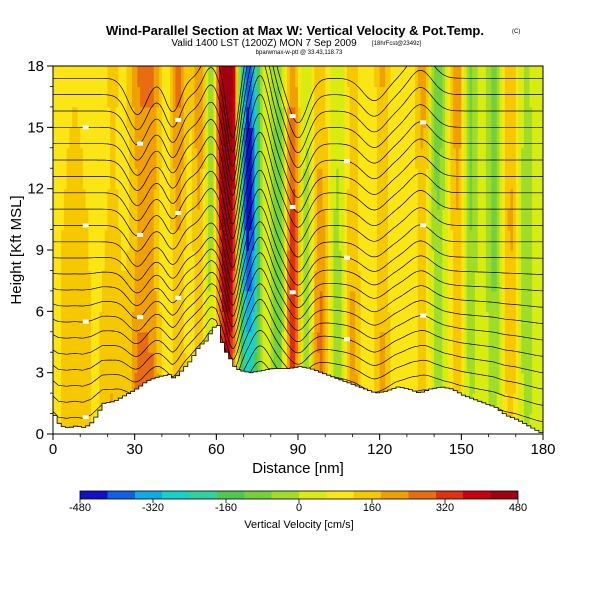 The image size is (600, 600). What do you see at coordinates (298, 525) in the screenshot?
I see `colorbar-title: Vertical Velocity [cm/s]` at bounding box center [298, 525].